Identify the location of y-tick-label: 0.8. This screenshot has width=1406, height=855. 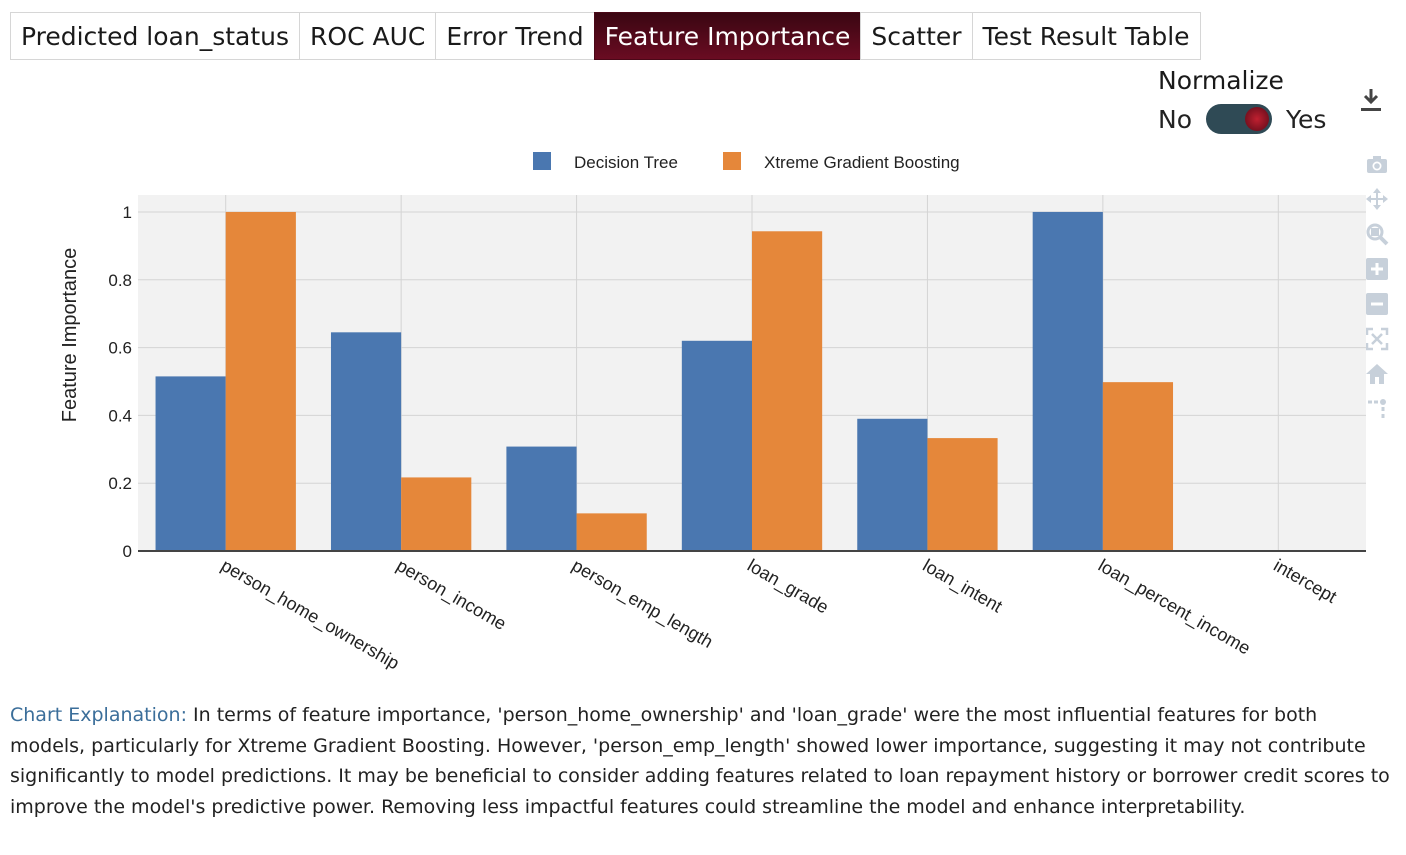
(120, 280).